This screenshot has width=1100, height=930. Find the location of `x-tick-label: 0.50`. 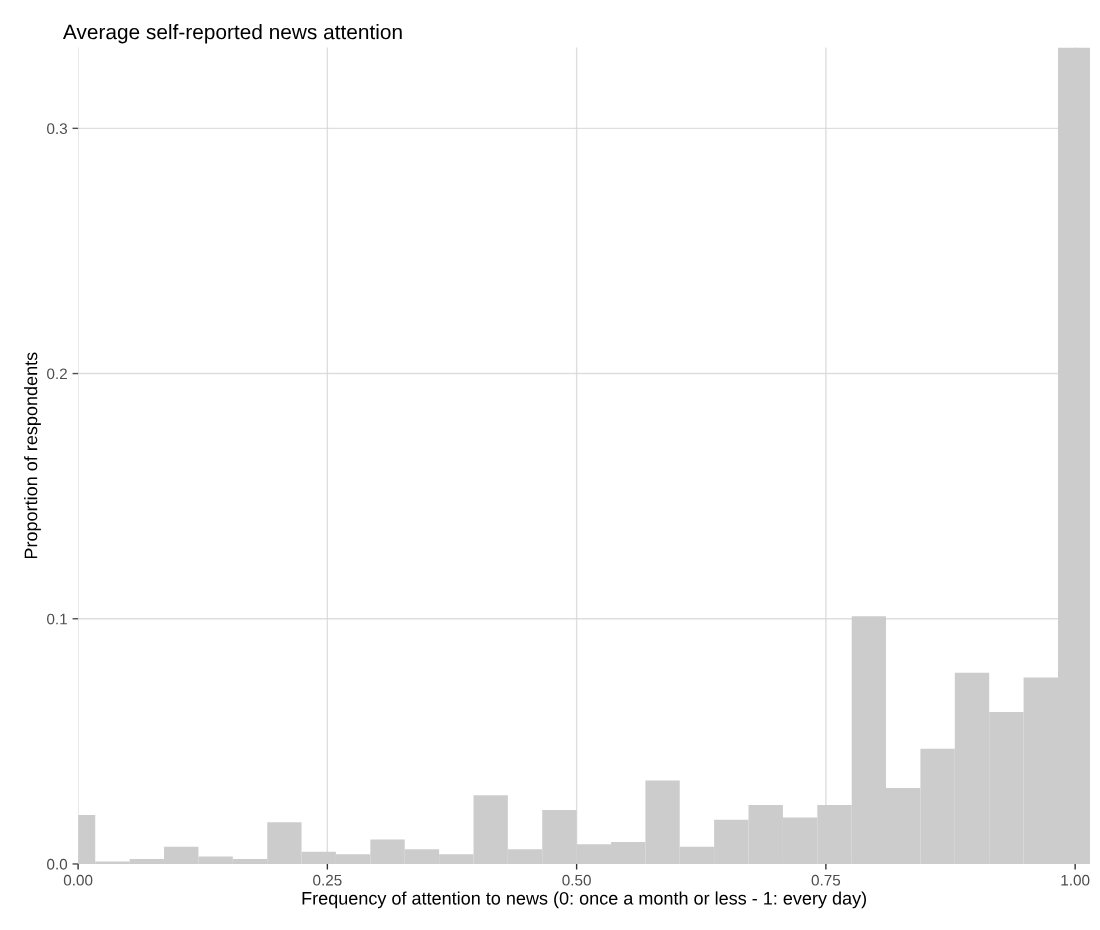

x-tick-label: 0.50 is located at coordinates (576, 880).